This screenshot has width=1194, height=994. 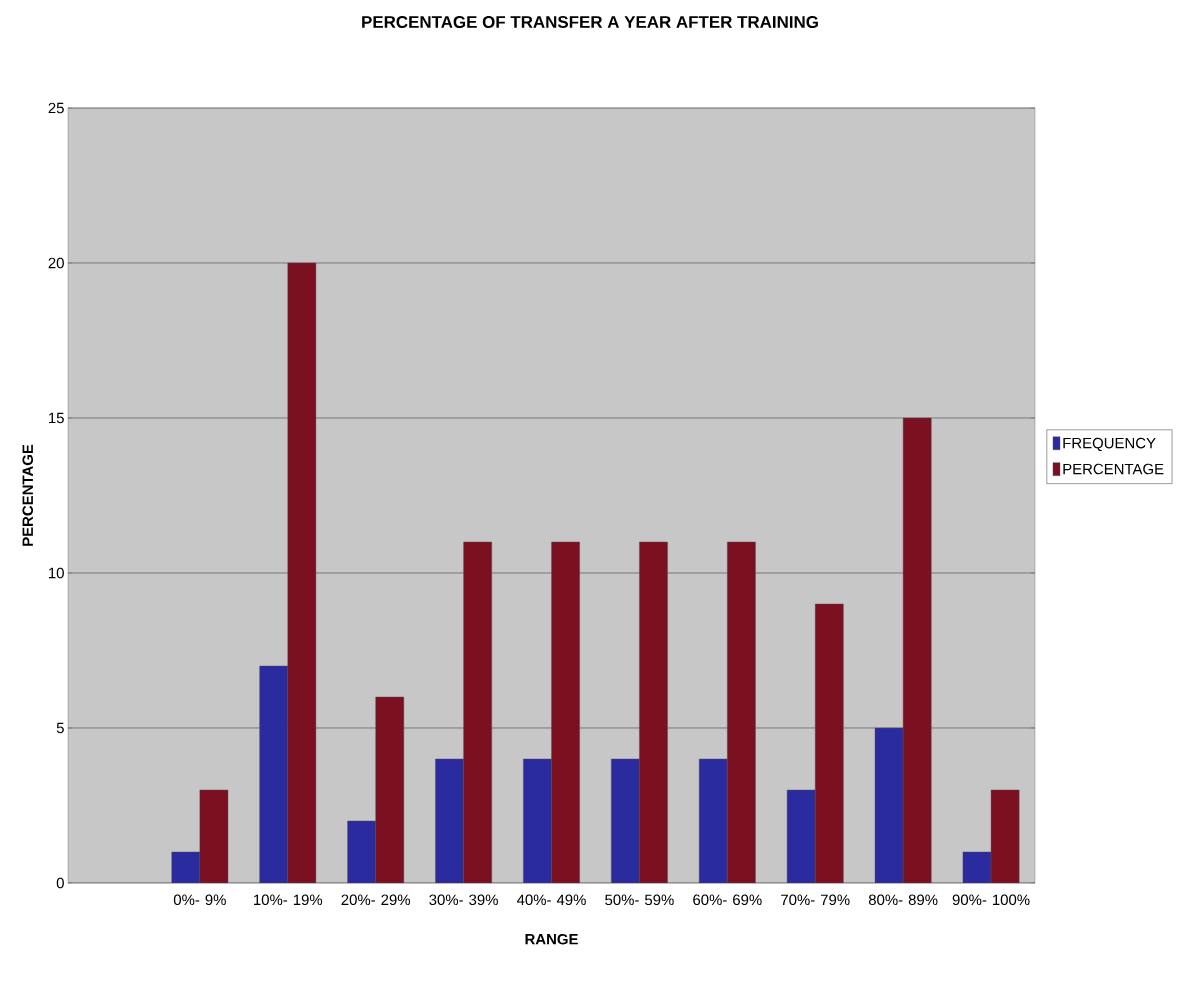 I want to click on y-tick-label: 0, so click(x=60, y=883).